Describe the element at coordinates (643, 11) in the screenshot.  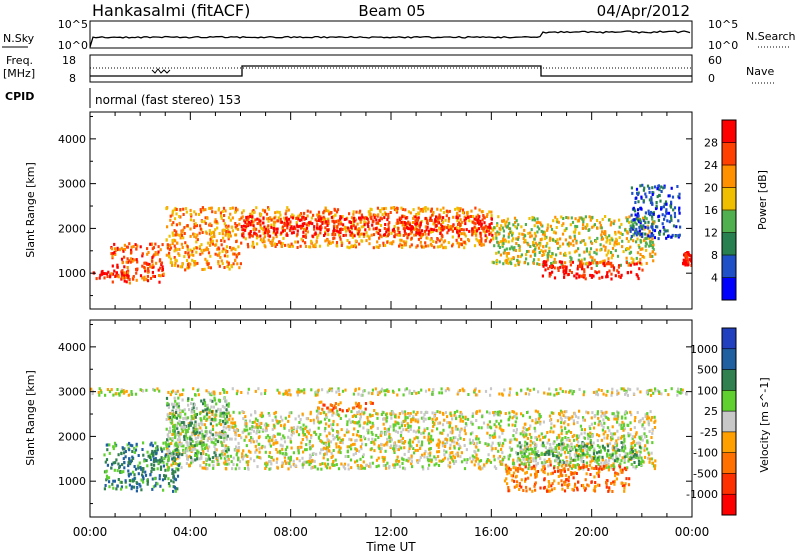
I see `date-label: 04/Apr/2012` at that location.